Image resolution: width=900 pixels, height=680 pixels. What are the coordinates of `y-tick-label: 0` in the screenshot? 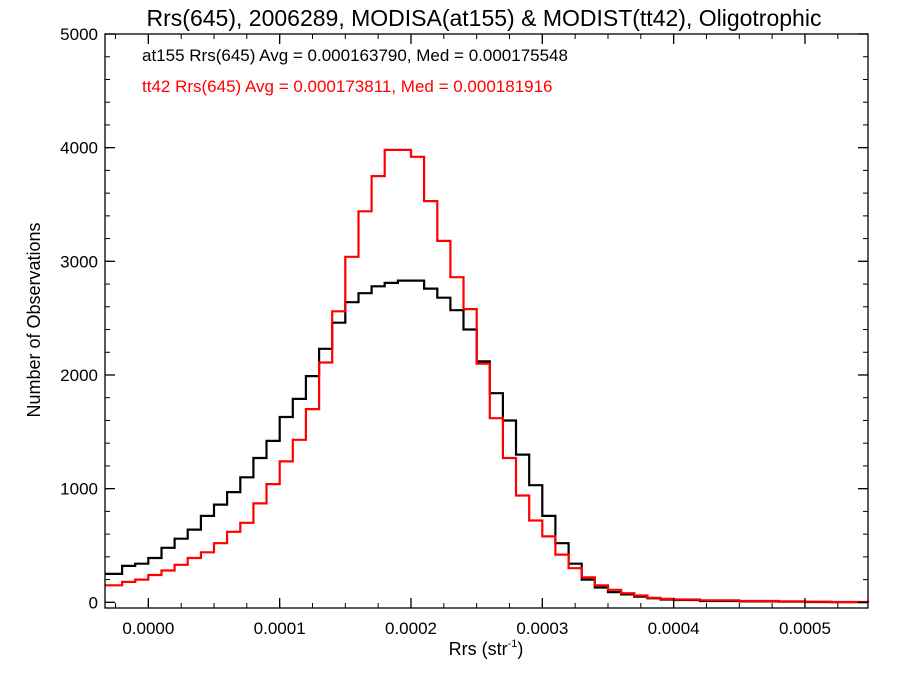 It's located at (93, 602).